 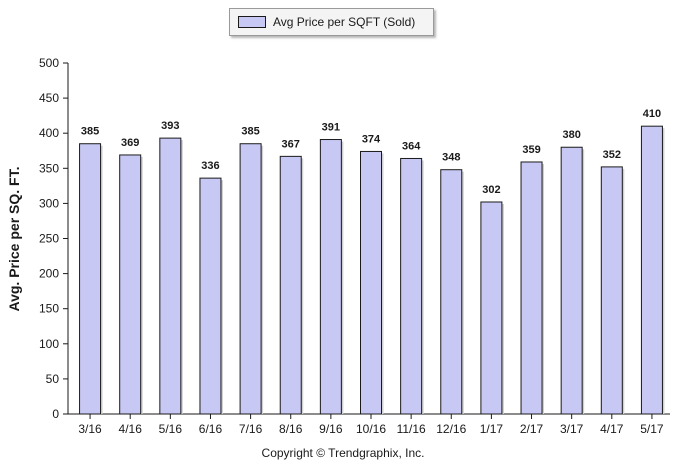 What do you see at coordinates (131, 429) in the screenshot?
I see `x-tick-label: 4/16` at bounding box center [131, 429].